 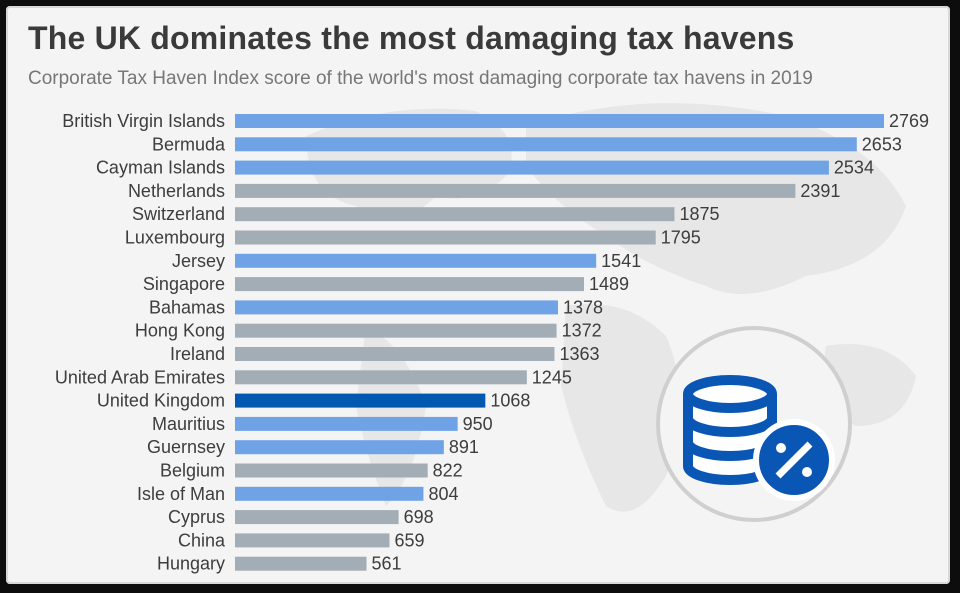 What do you see at coordinates (448, 471) in the screenshot?
I see `value-label: 822` at bounding box center [448, 471].